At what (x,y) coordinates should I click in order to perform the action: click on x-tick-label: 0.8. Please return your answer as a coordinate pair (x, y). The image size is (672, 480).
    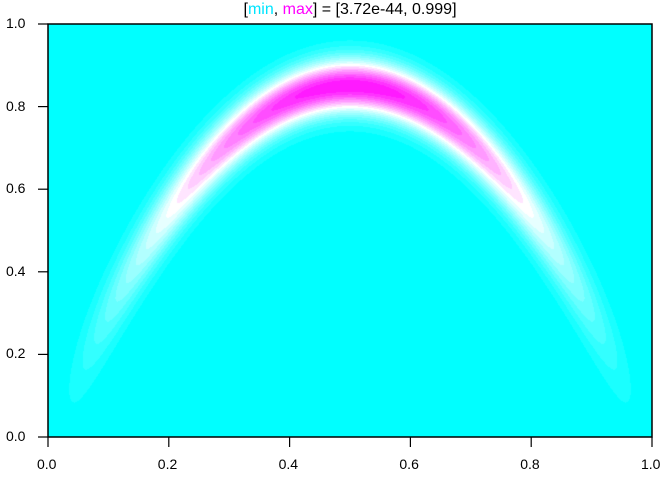
    Looking at the image, I should click on (530, 464).